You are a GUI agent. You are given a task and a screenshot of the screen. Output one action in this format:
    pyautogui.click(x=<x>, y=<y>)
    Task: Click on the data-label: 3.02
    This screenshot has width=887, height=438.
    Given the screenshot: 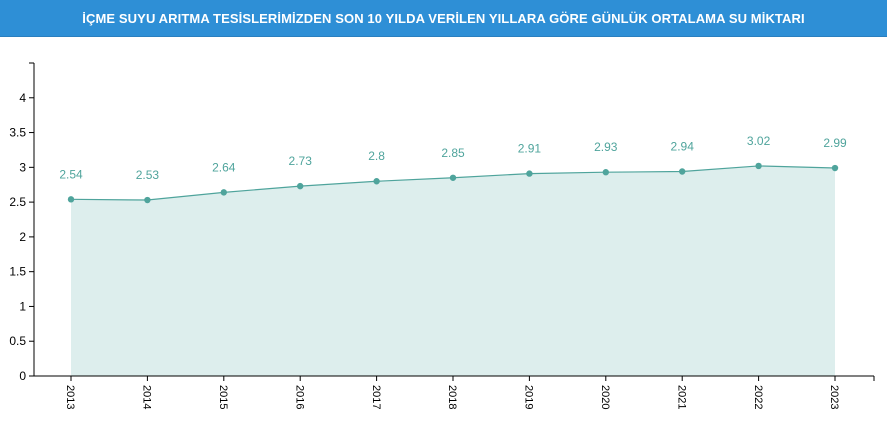 What is the action you would take?
    pyautogui.click(x=759, y=141)
    